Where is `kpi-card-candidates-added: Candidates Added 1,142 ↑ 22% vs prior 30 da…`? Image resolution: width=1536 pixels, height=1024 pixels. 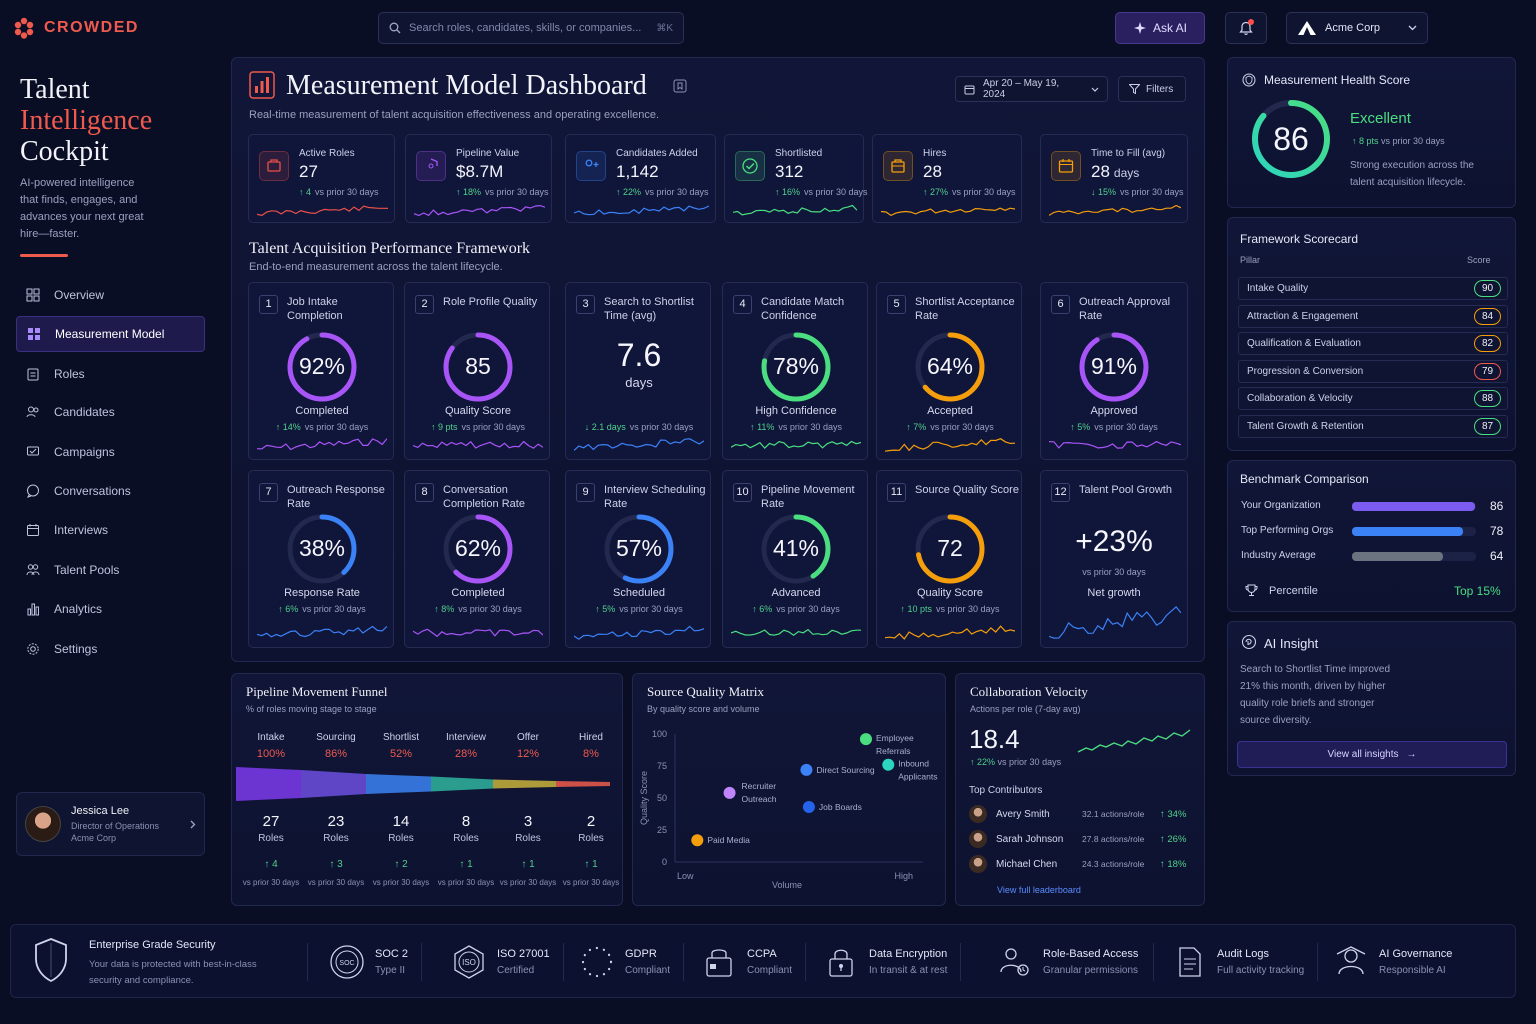
kpi-card-candidates-added: Candidates Added 1,142 ↑ 22% vs prior 30 da… is located at coordinates (640, 178).